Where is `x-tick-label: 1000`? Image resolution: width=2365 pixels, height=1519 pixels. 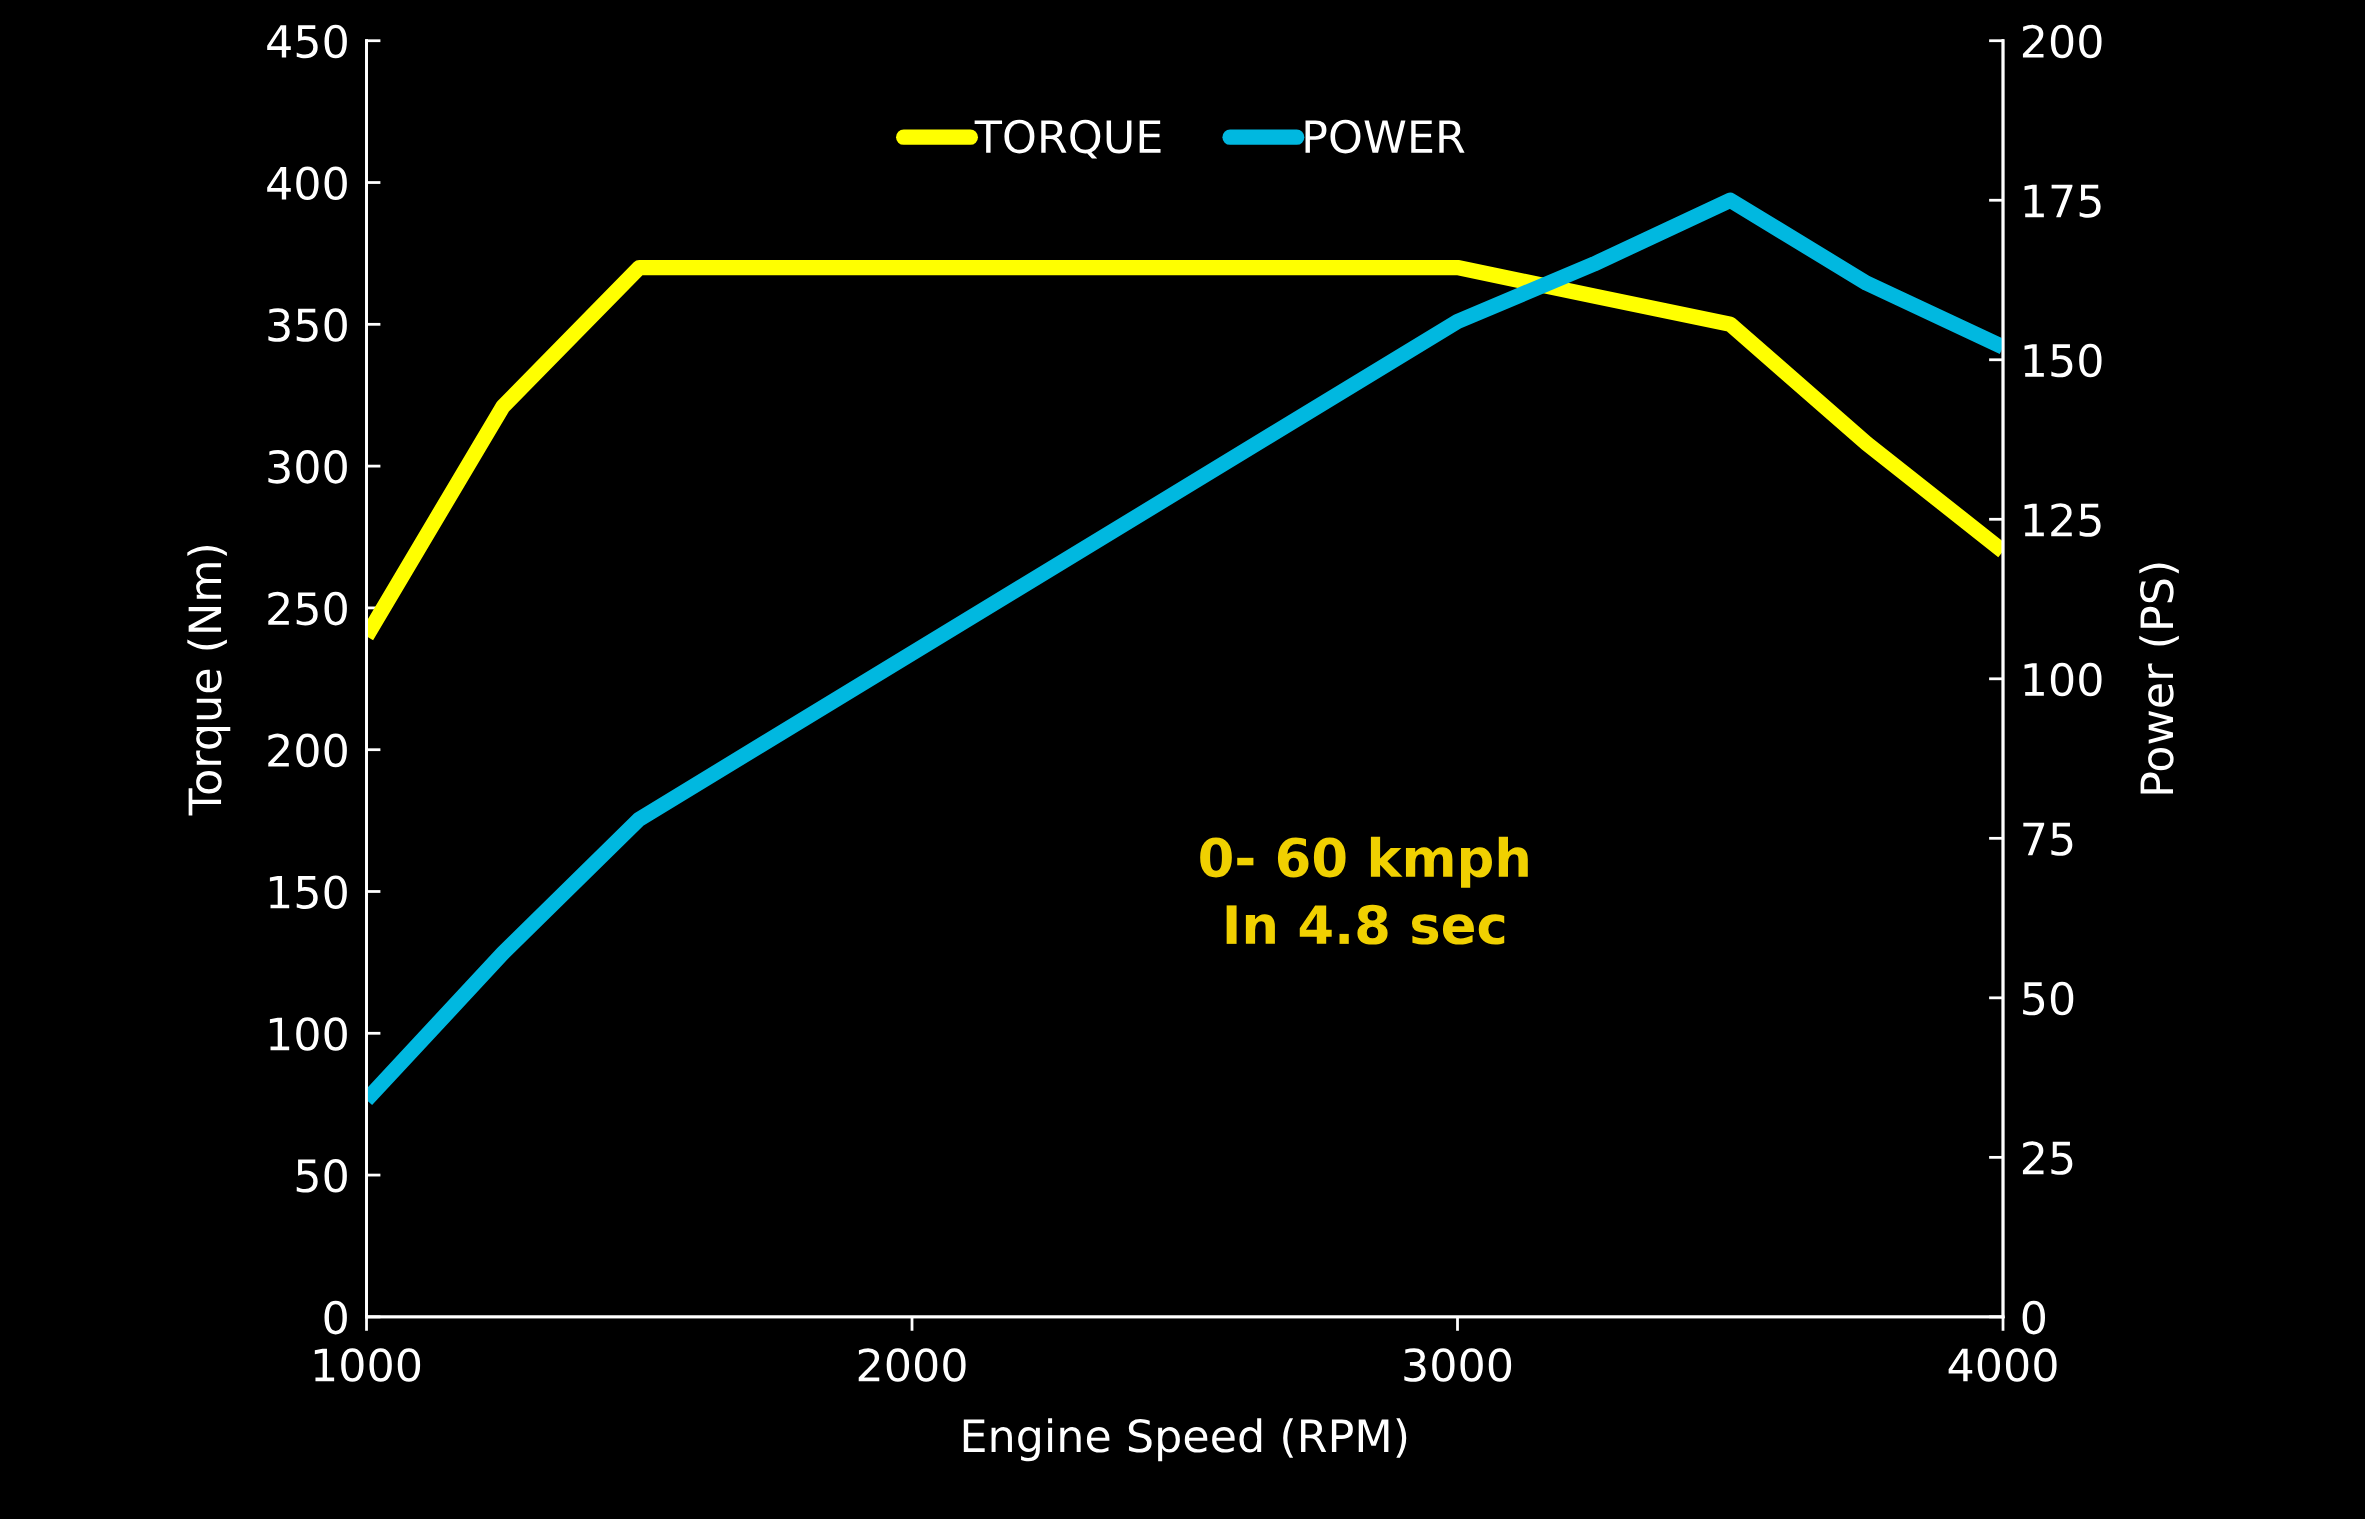 x-tick-label: 1000 is located at coordinates (367, 1365).